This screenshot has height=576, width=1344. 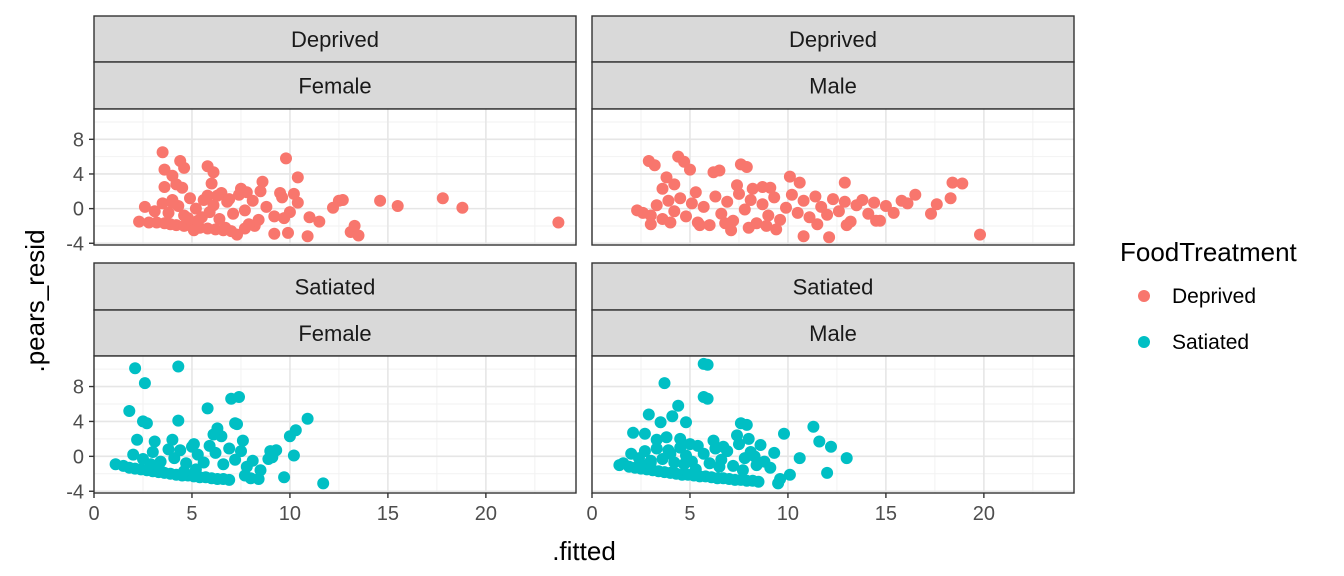 I want to click on facet-strip-top, so click(x=335, y=286).